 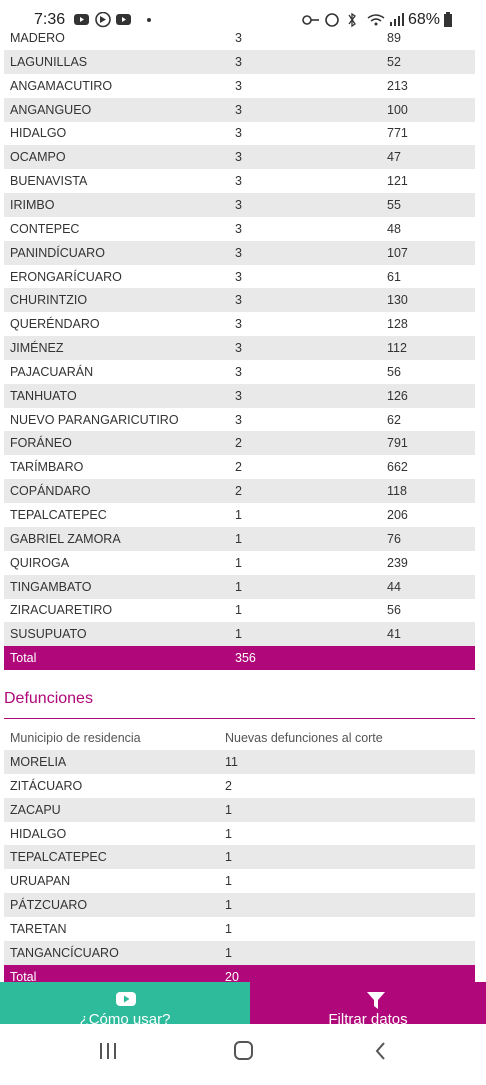 I want to click on table-cell: QUIROGA, so click(x=40, y=562).